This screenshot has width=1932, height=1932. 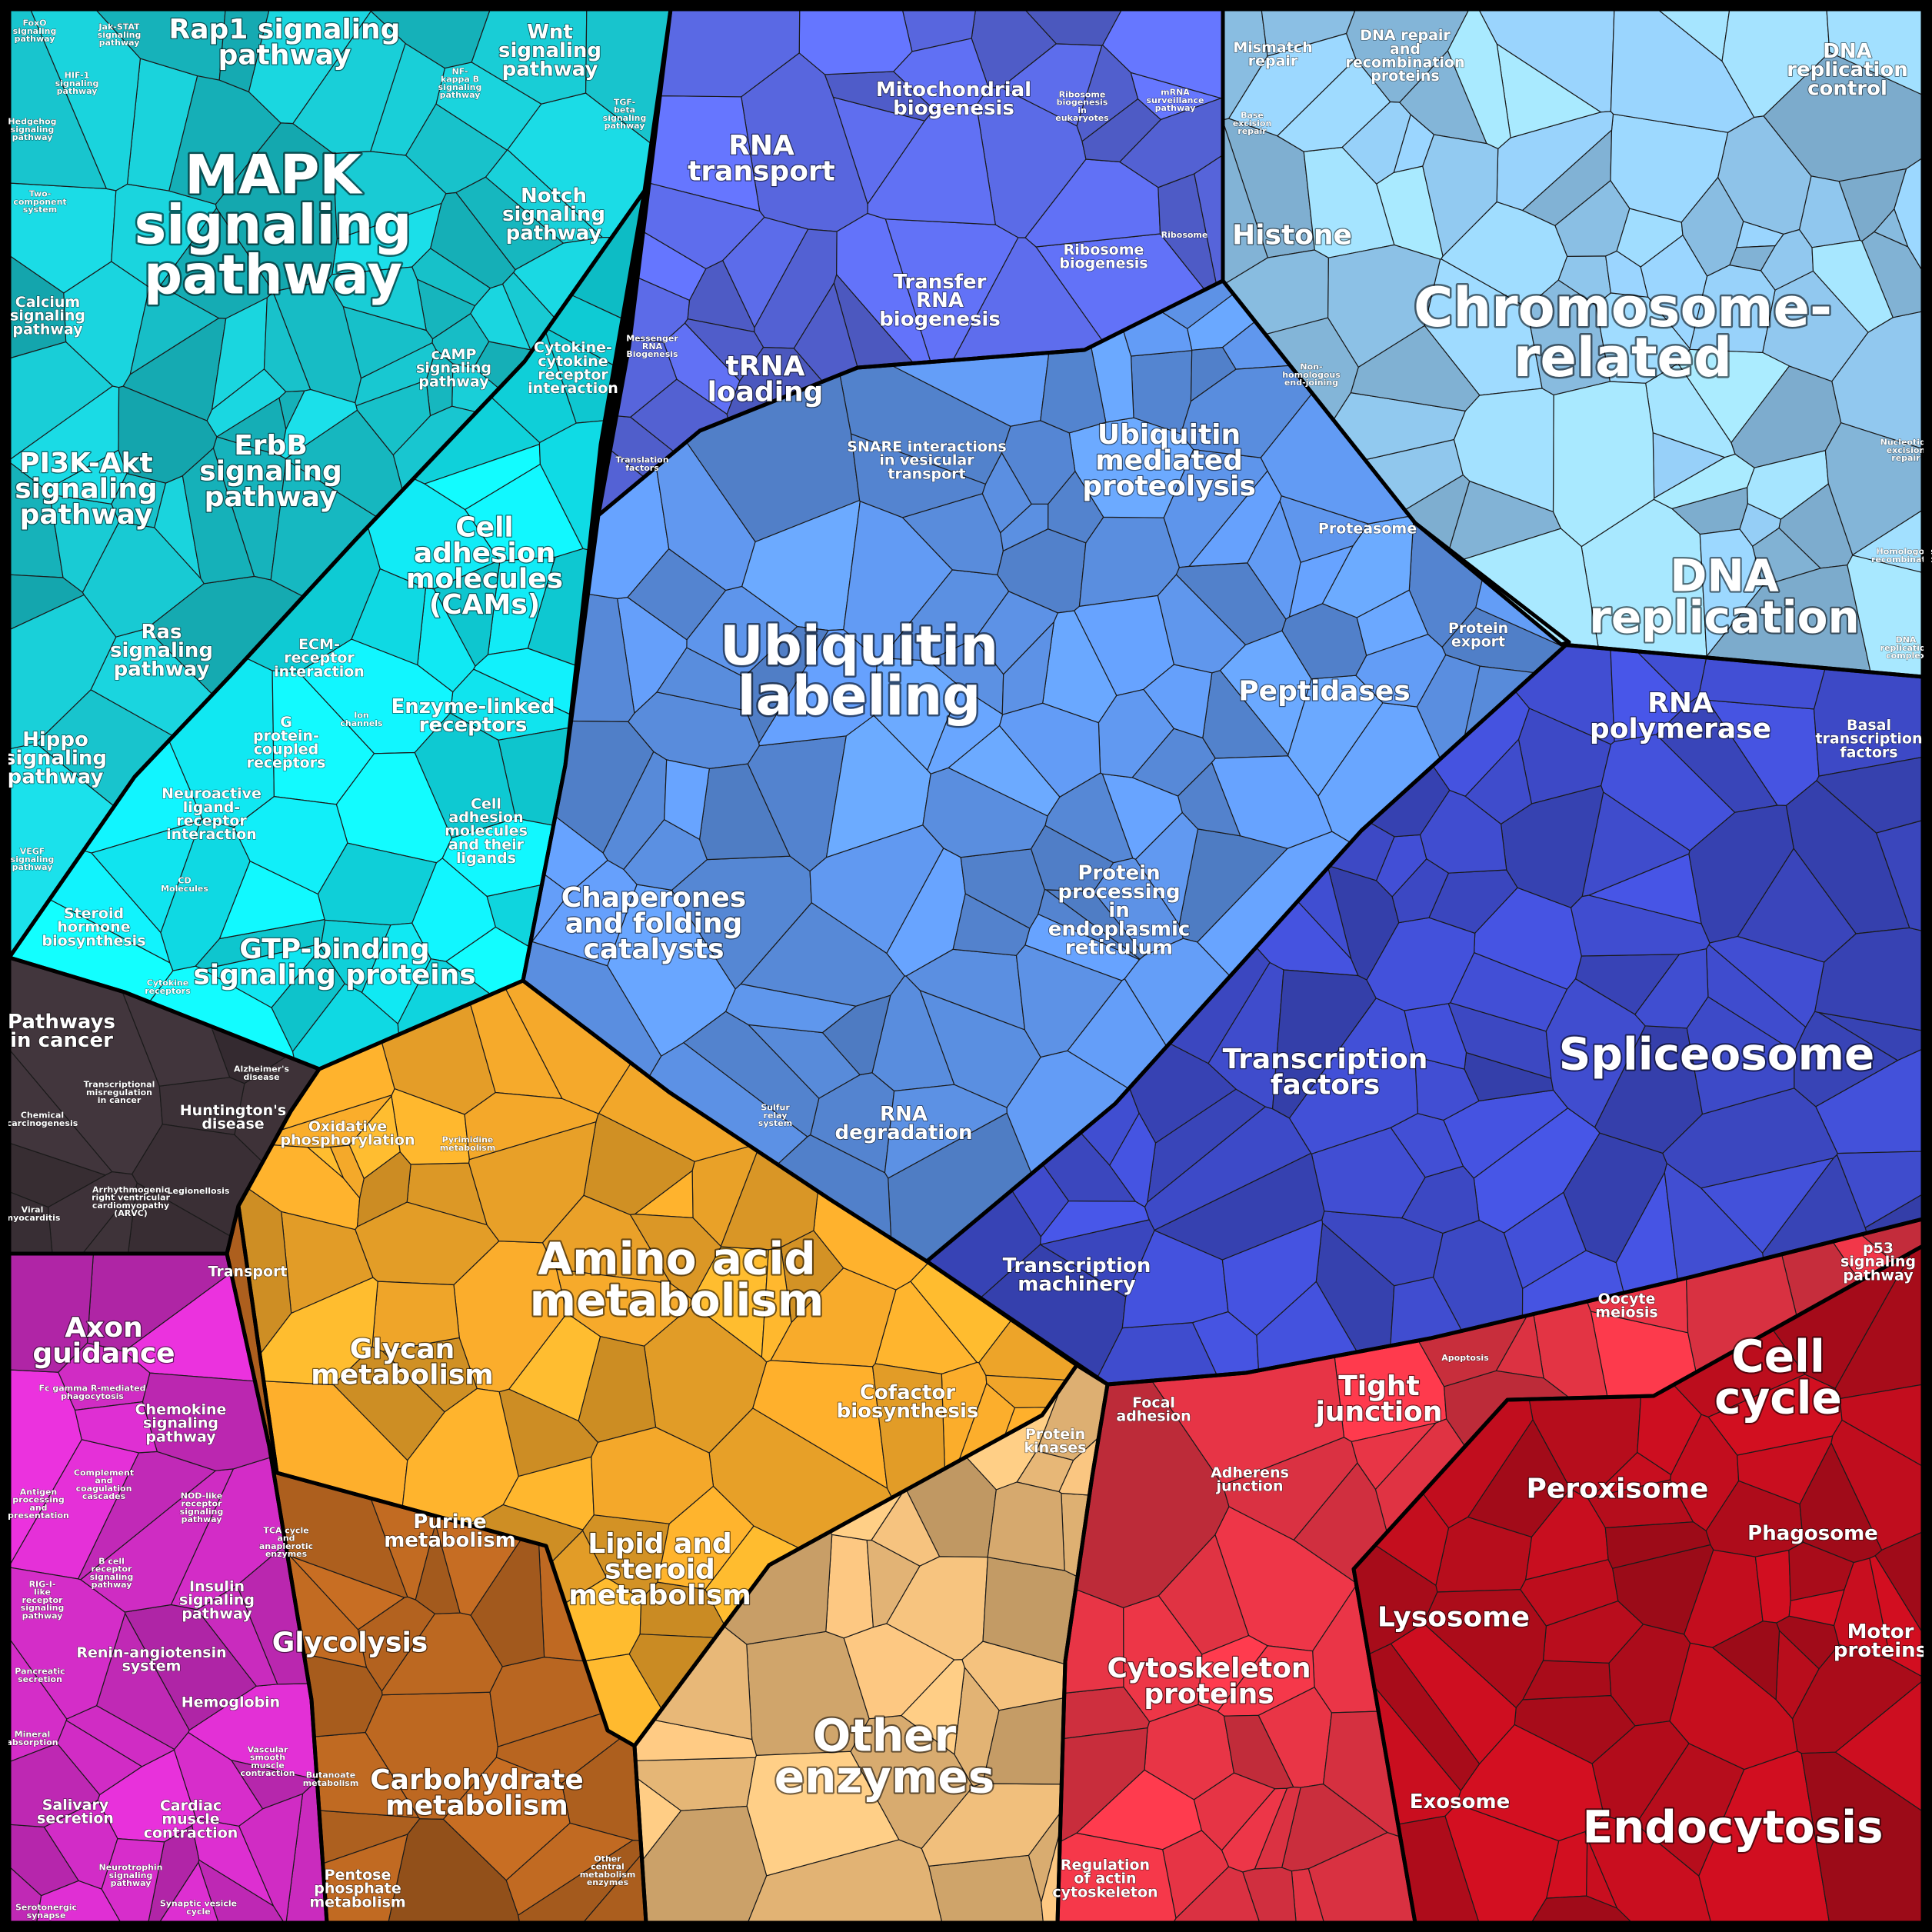 What do you see at coordinates (766, 379) in the screenshot?
I see `label-rna-1: tRNA loading` at bounding box center [766, 379].